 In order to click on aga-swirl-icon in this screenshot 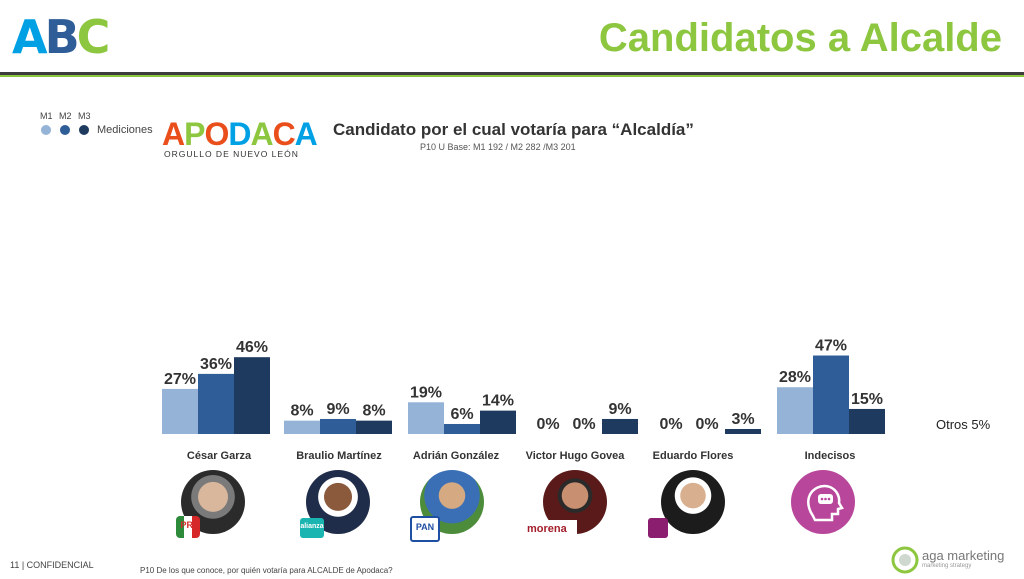, I will do `click(905, 560)`.